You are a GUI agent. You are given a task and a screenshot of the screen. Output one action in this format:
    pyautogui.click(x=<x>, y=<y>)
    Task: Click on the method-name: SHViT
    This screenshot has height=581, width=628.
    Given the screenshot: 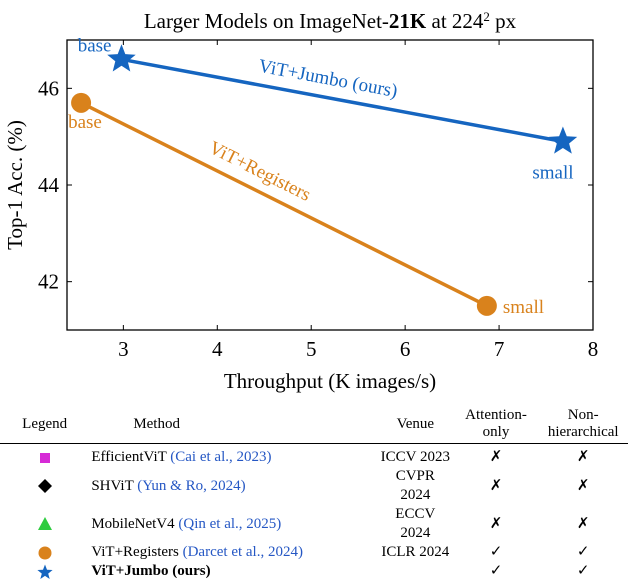 What is the action you would take?
    pyautogui.click(x=114, y=486)
    